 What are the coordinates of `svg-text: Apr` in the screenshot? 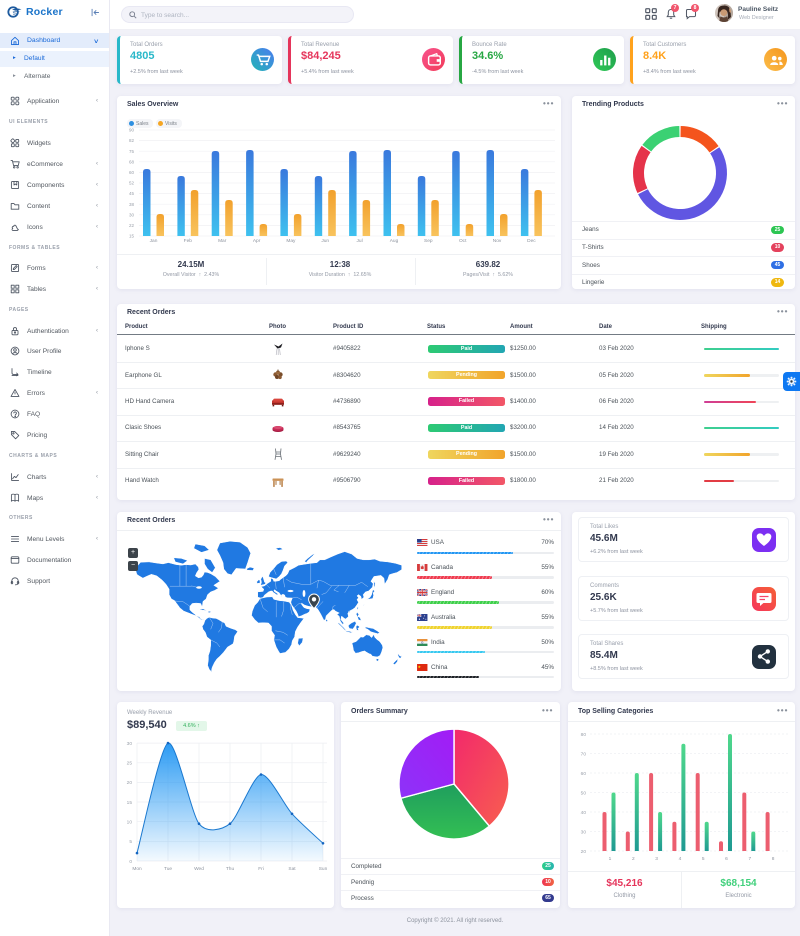 It's located at (257, 241).